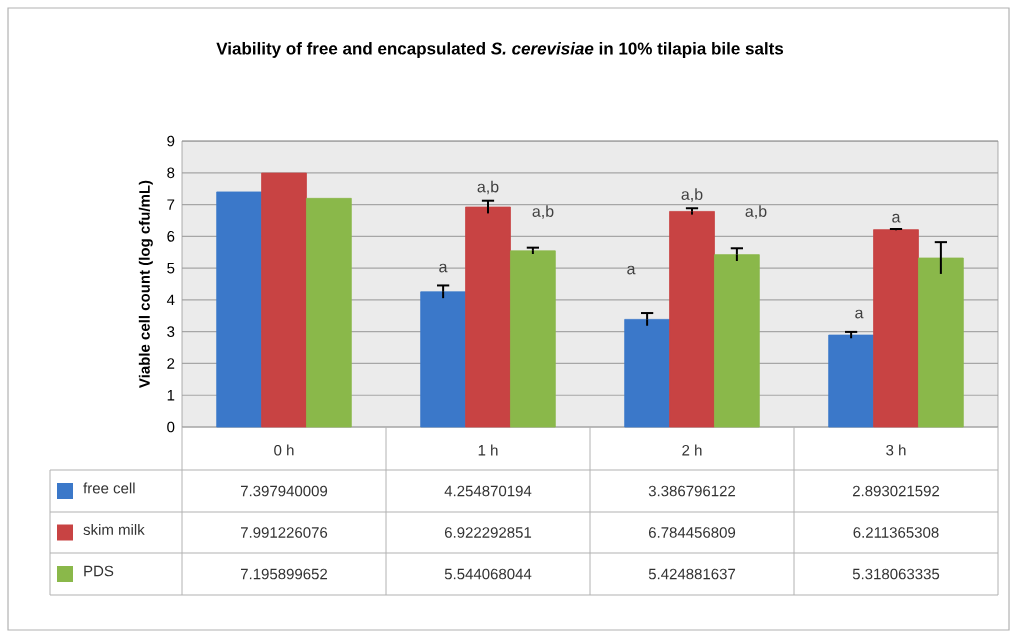 This screenshot has height=639, width=1017. Describe the element at coordinates (171, 236) in the screenshot. I see `y-tick-label: 6` at that location.